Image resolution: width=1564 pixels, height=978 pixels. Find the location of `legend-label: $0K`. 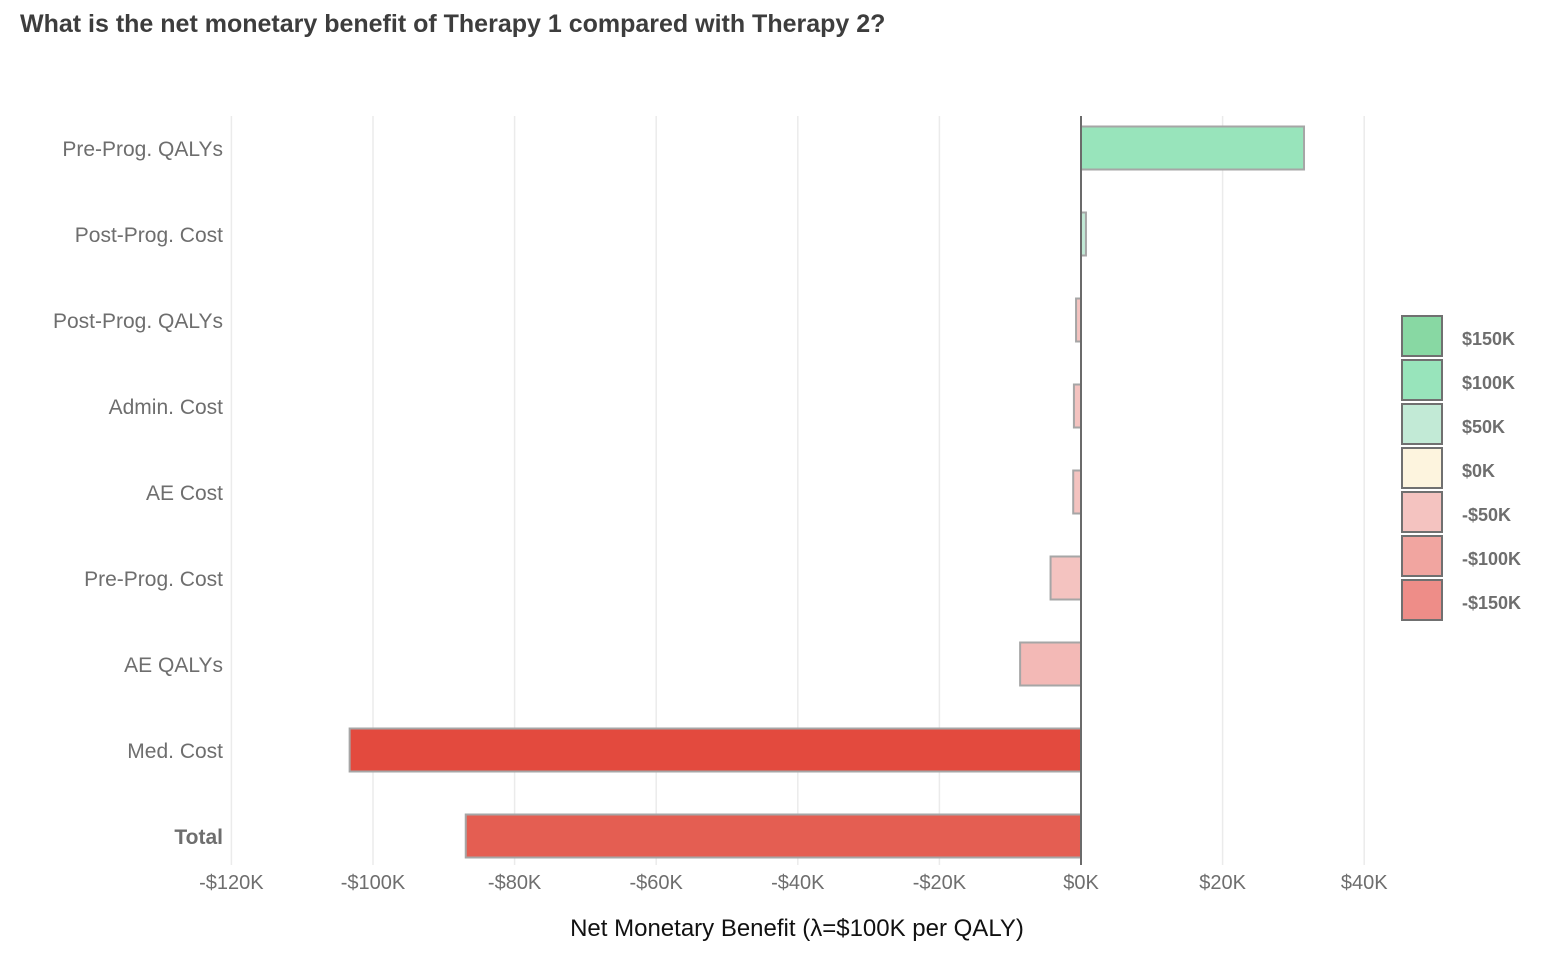

legend-label: $0K is located at coordinates (1478, 471).